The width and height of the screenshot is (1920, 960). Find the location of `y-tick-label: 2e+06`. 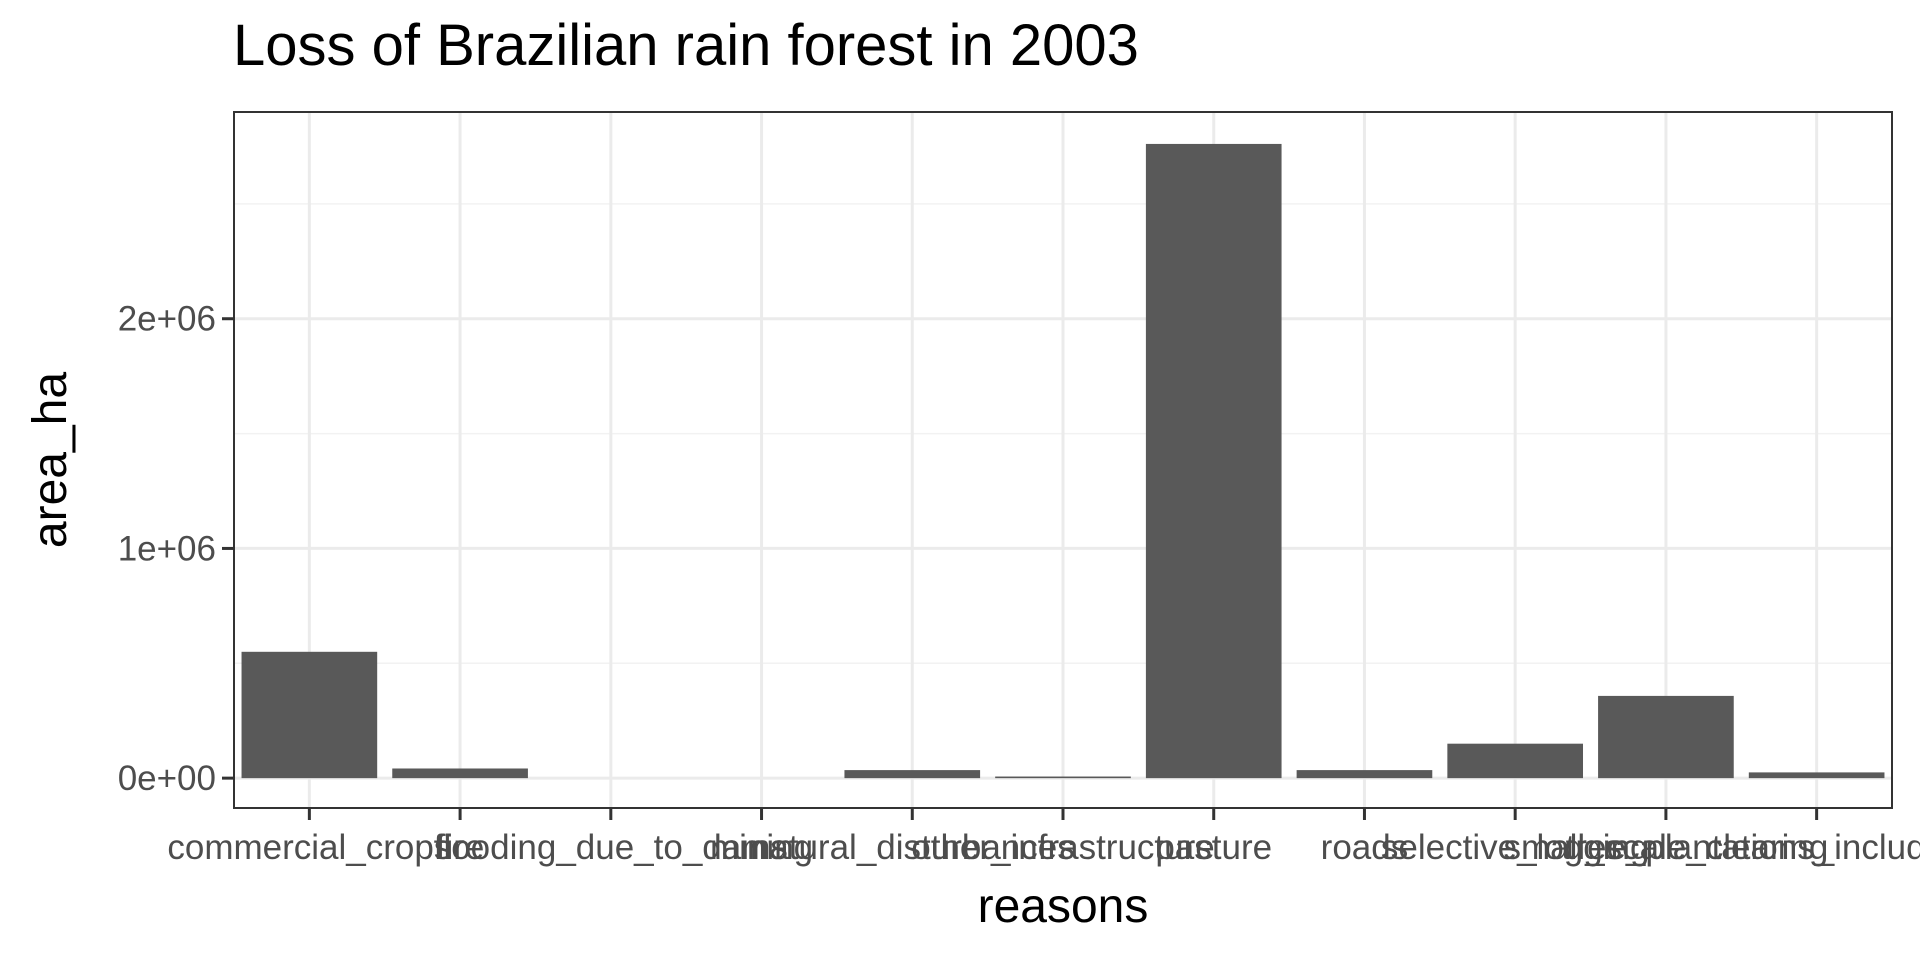

y-tick-label: 2e+06 is located at coordinates (167, 319).